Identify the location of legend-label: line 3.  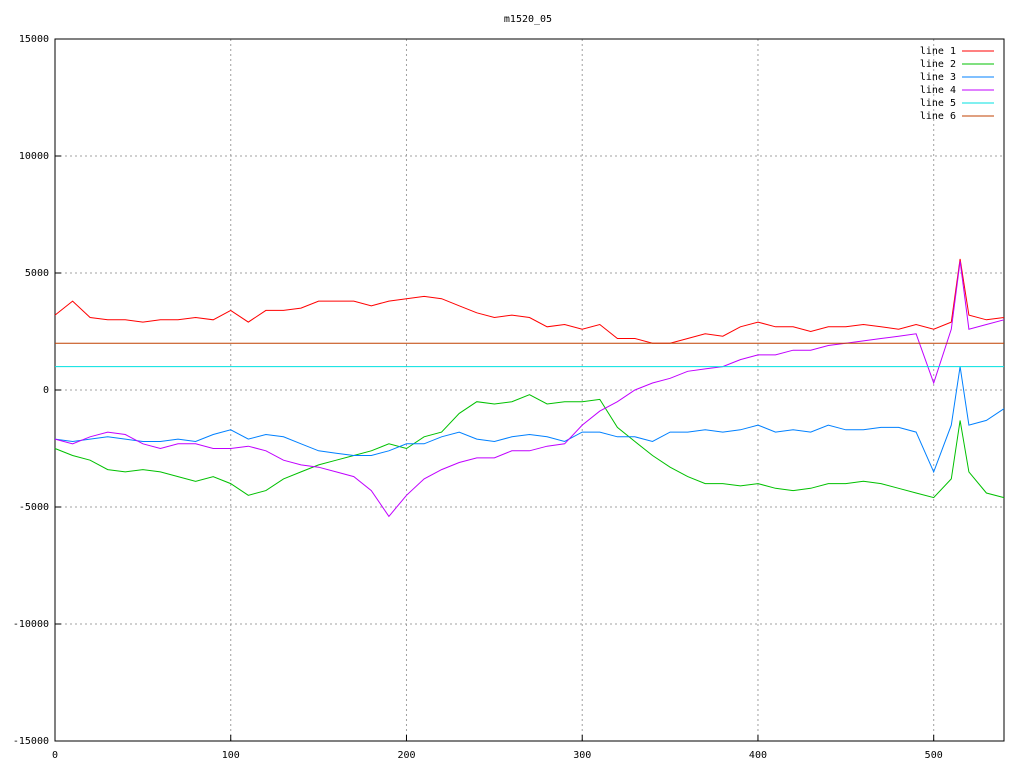
(938, 77).